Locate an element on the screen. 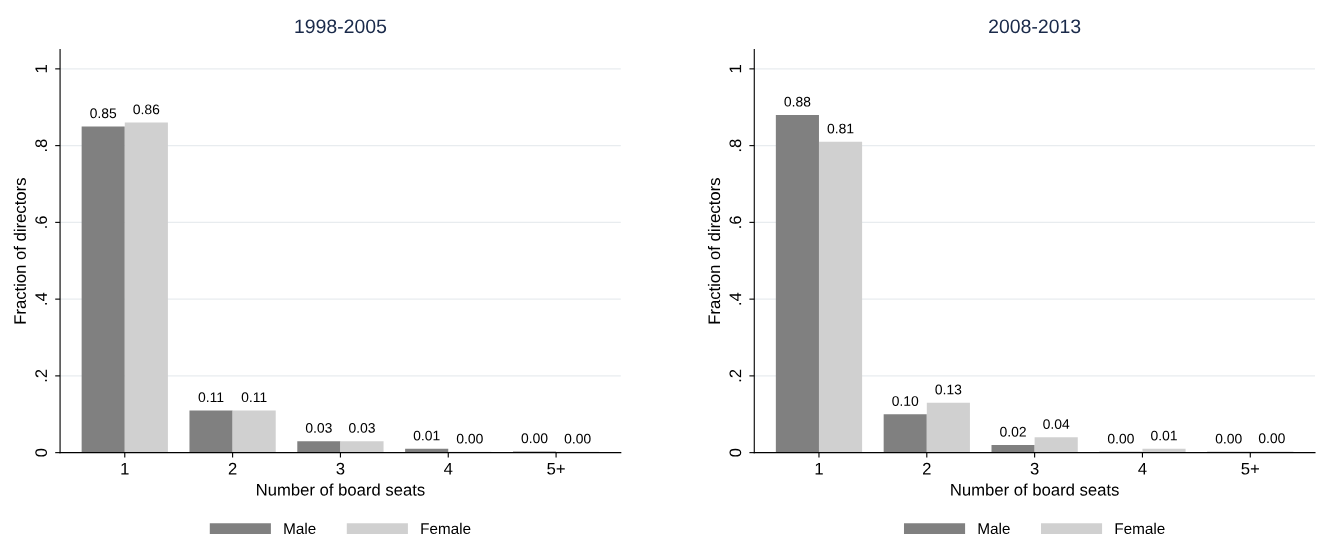  chart-title: 1998-2005 is located at coordinates (341, 26).